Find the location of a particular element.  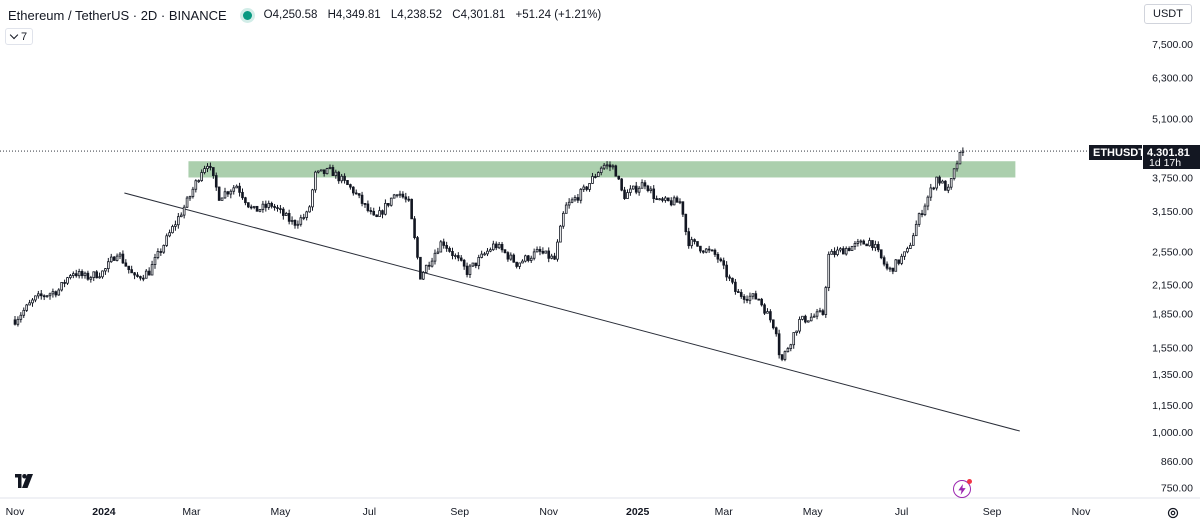

price-tick-label: 3,750.00 is located at coordinates (1172, 178).